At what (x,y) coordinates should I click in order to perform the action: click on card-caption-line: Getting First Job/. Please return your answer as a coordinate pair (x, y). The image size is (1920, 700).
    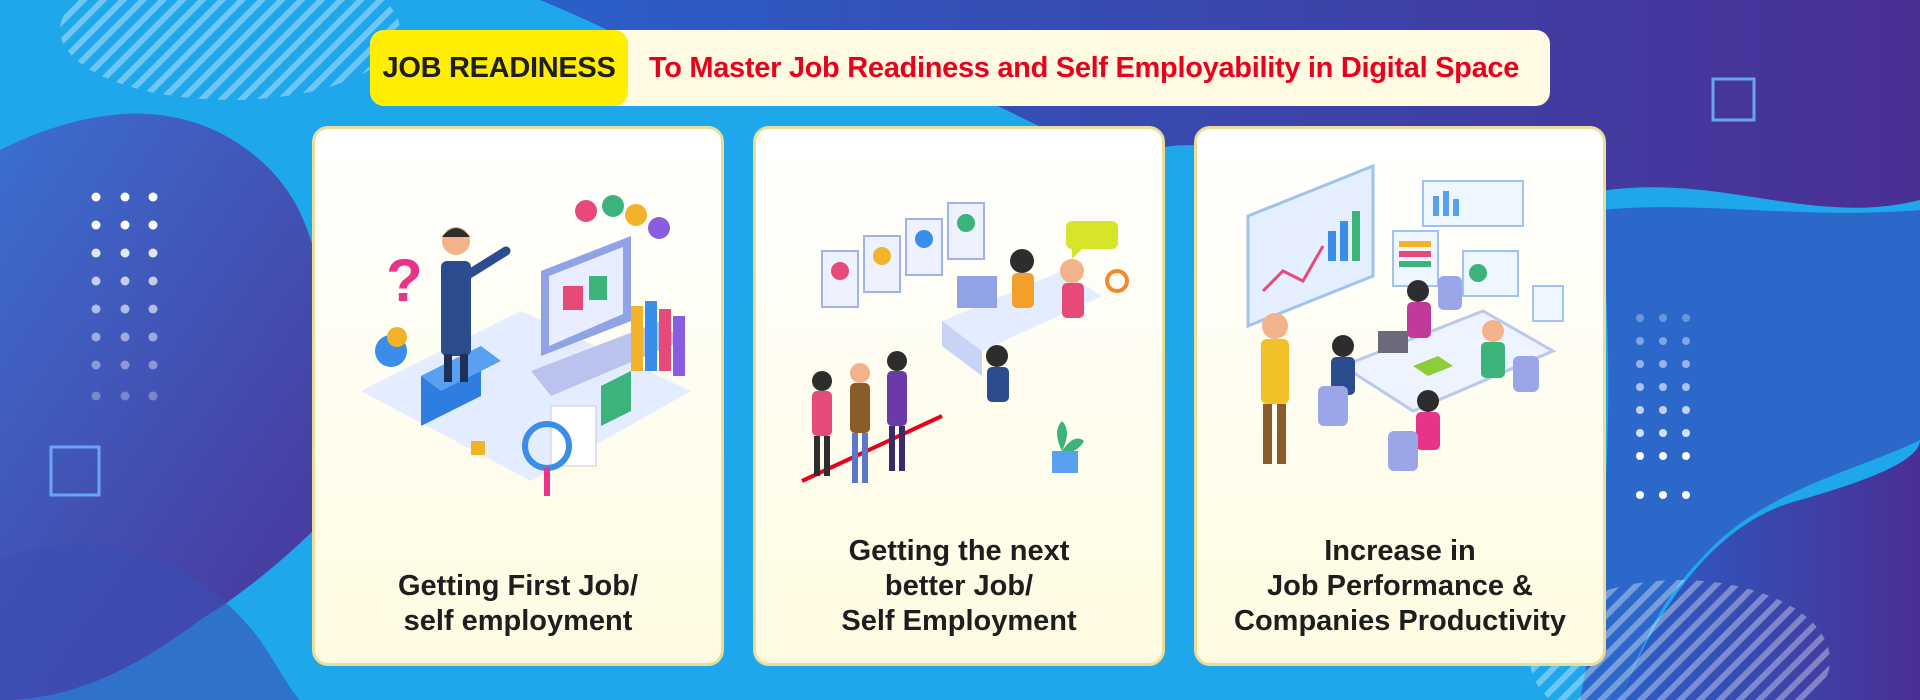
    Looking at the image, I should click on (518, 586).